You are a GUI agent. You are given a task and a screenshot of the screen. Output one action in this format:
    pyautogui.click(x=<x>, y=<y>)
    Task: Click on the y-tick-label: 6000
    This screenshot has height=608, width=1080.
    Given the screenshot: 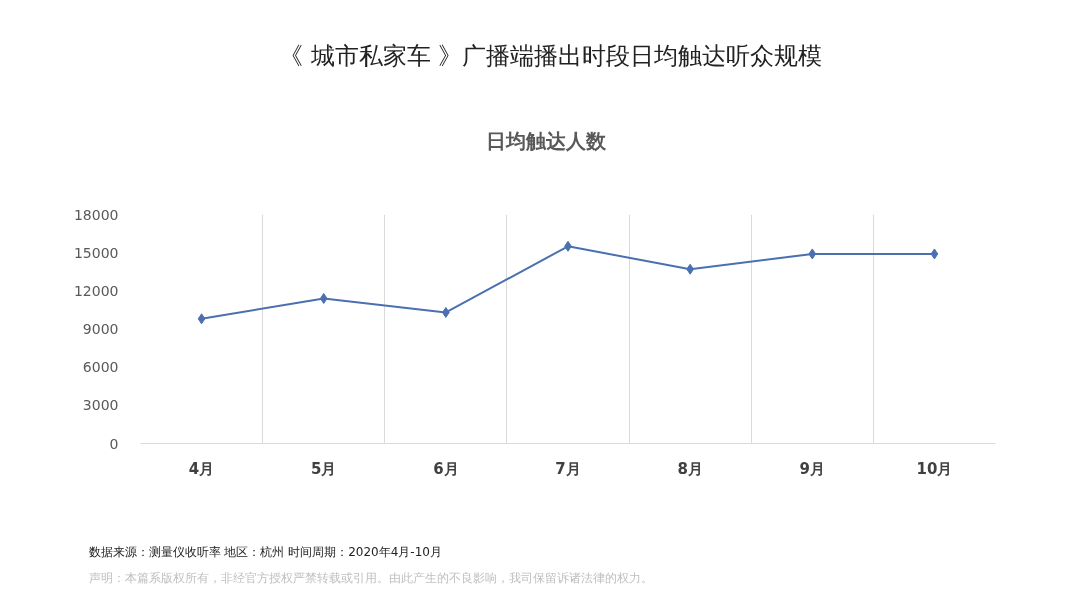 What is the action you would take?
    pyautogui.click(x=100, y=367)
    